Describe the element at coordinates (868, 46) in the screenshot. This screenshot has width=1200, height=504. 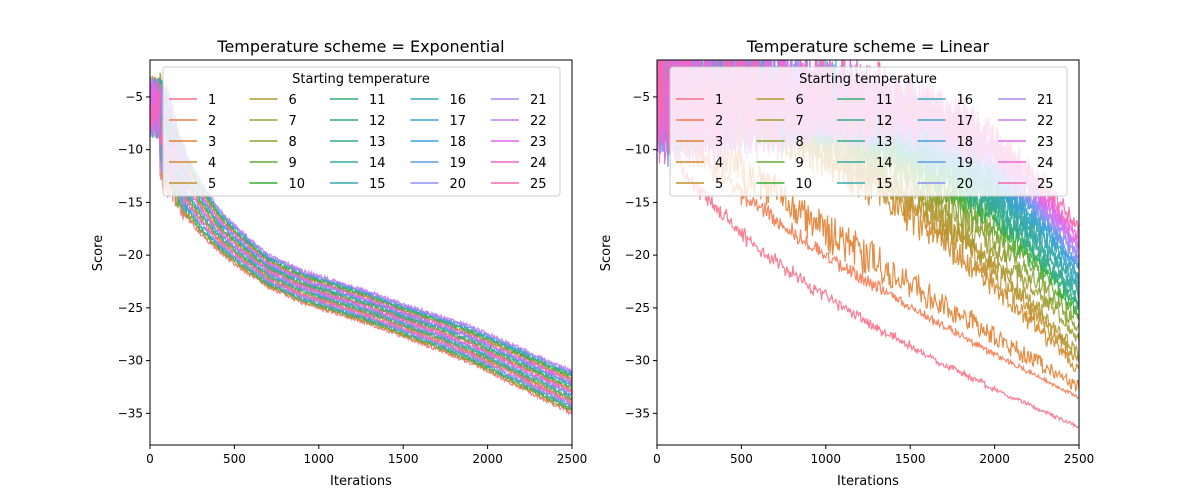
I see `chart-title: Temperature scheme = Linear` at that location.